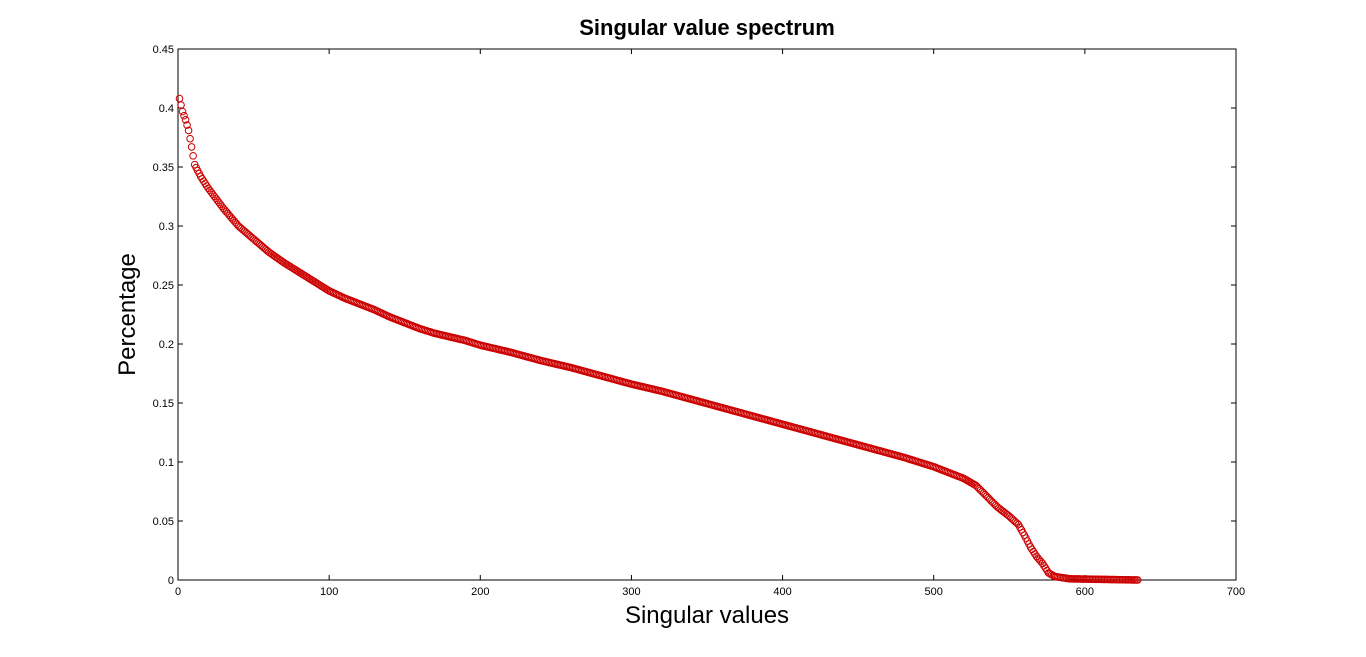 The width and height of the screenshot is (1366, 657). What do you see at coordinates (163, 404) in the screenshot?
I see `y-tick-label: 0.15` at bounding box center [163, 404].